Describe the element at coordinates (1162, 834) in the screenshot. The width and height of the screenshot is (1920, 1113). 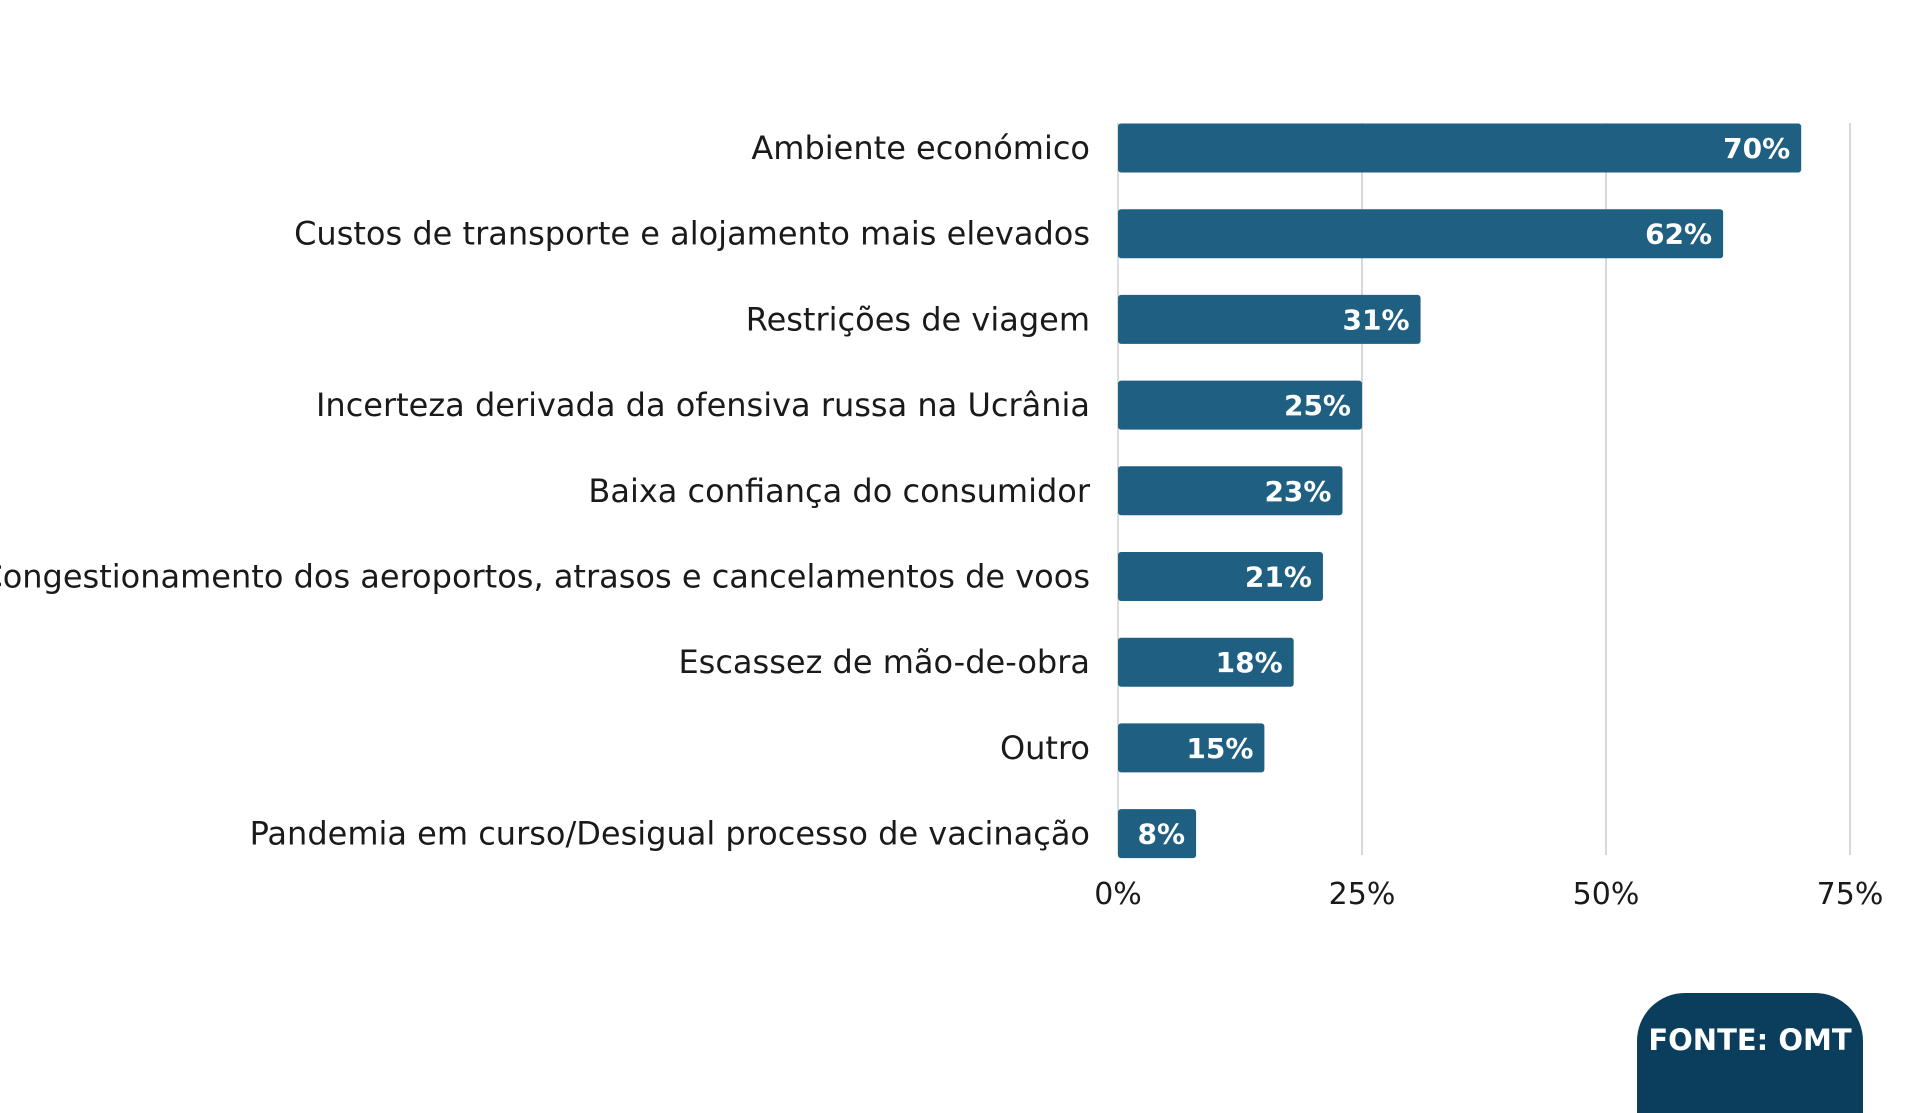
I see `data-label: 8%` at that location.